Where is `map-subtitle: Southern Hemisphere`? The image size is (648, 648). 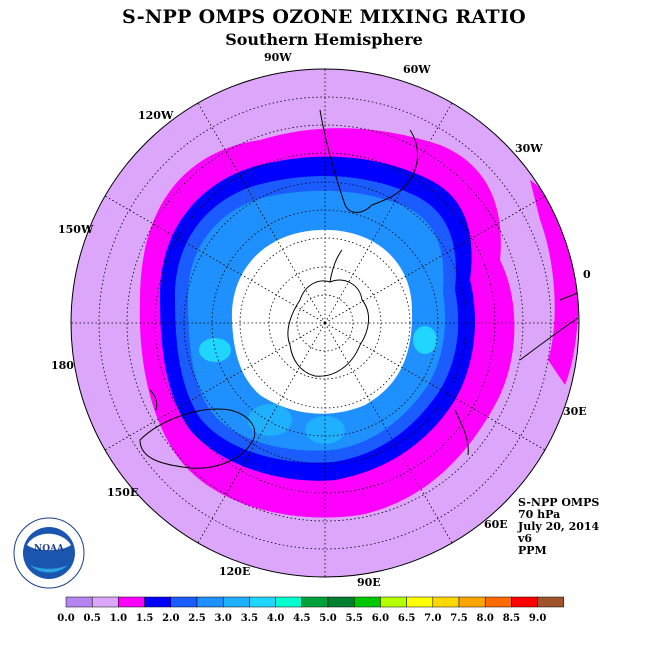 map-subtitle: Southern Hemisphere is located at coordinates (324, 39).